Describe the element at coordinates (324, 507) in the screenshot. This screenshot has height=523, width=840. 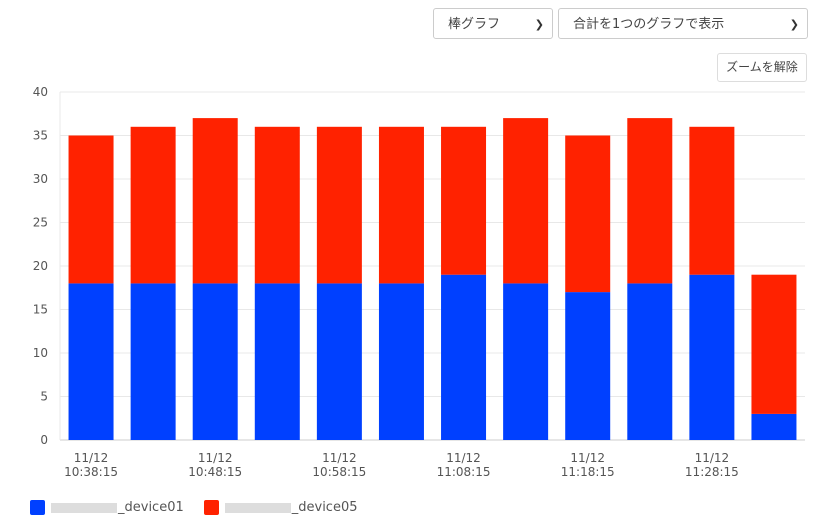
I see `legend-label: _device05` at that location.